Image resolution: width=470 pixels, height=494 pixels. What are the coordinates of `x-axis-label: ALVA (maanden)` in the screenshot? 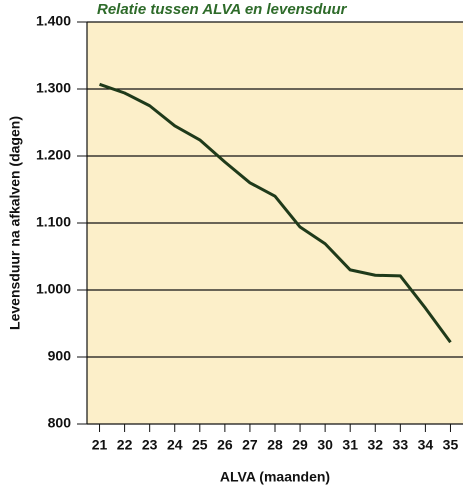 It's located at (275, 477).